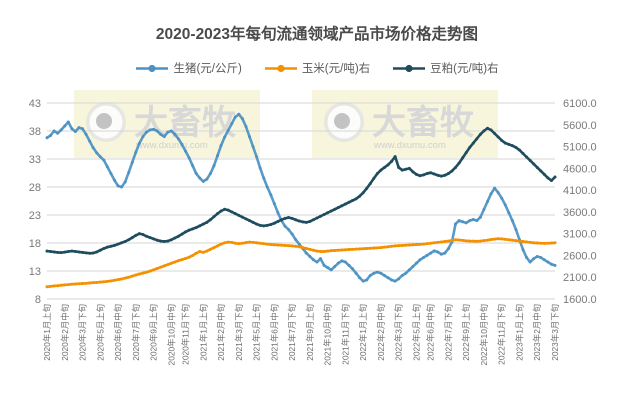 This screenshot has width=634, height=404. Describe the element at coordinates (171, 145) in the screenshot. I see `watermark-url: www.dxumu.com` at that location.